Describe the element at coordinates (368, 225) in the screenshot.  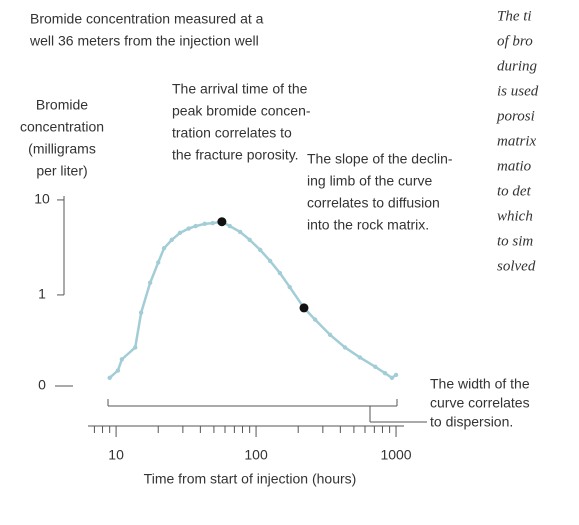
I see `annotation: into the rock matrix.` at that location.